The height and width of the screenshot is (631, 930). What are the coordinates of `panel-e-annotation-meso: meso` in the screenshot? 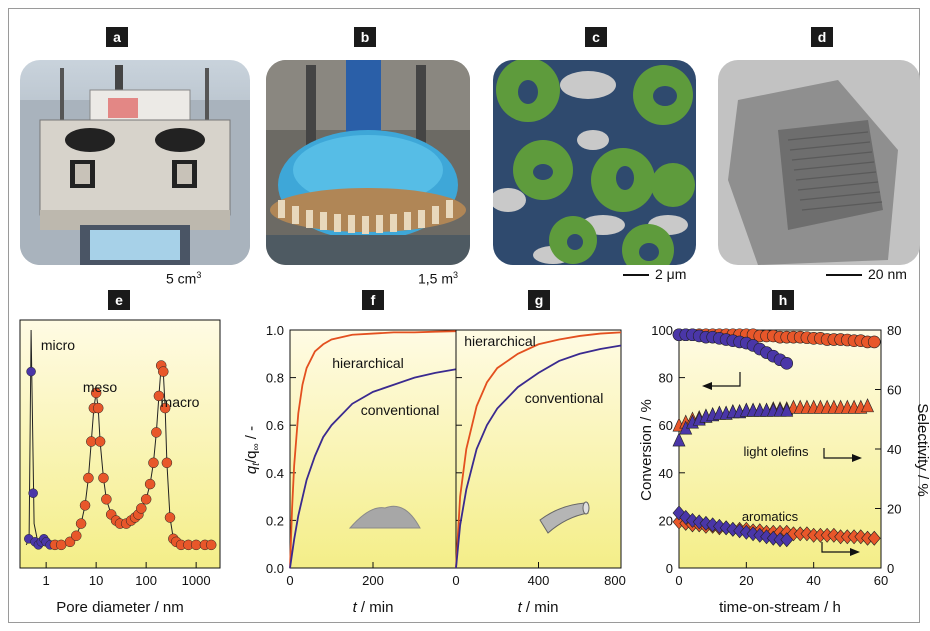 It's located at (100, 387).